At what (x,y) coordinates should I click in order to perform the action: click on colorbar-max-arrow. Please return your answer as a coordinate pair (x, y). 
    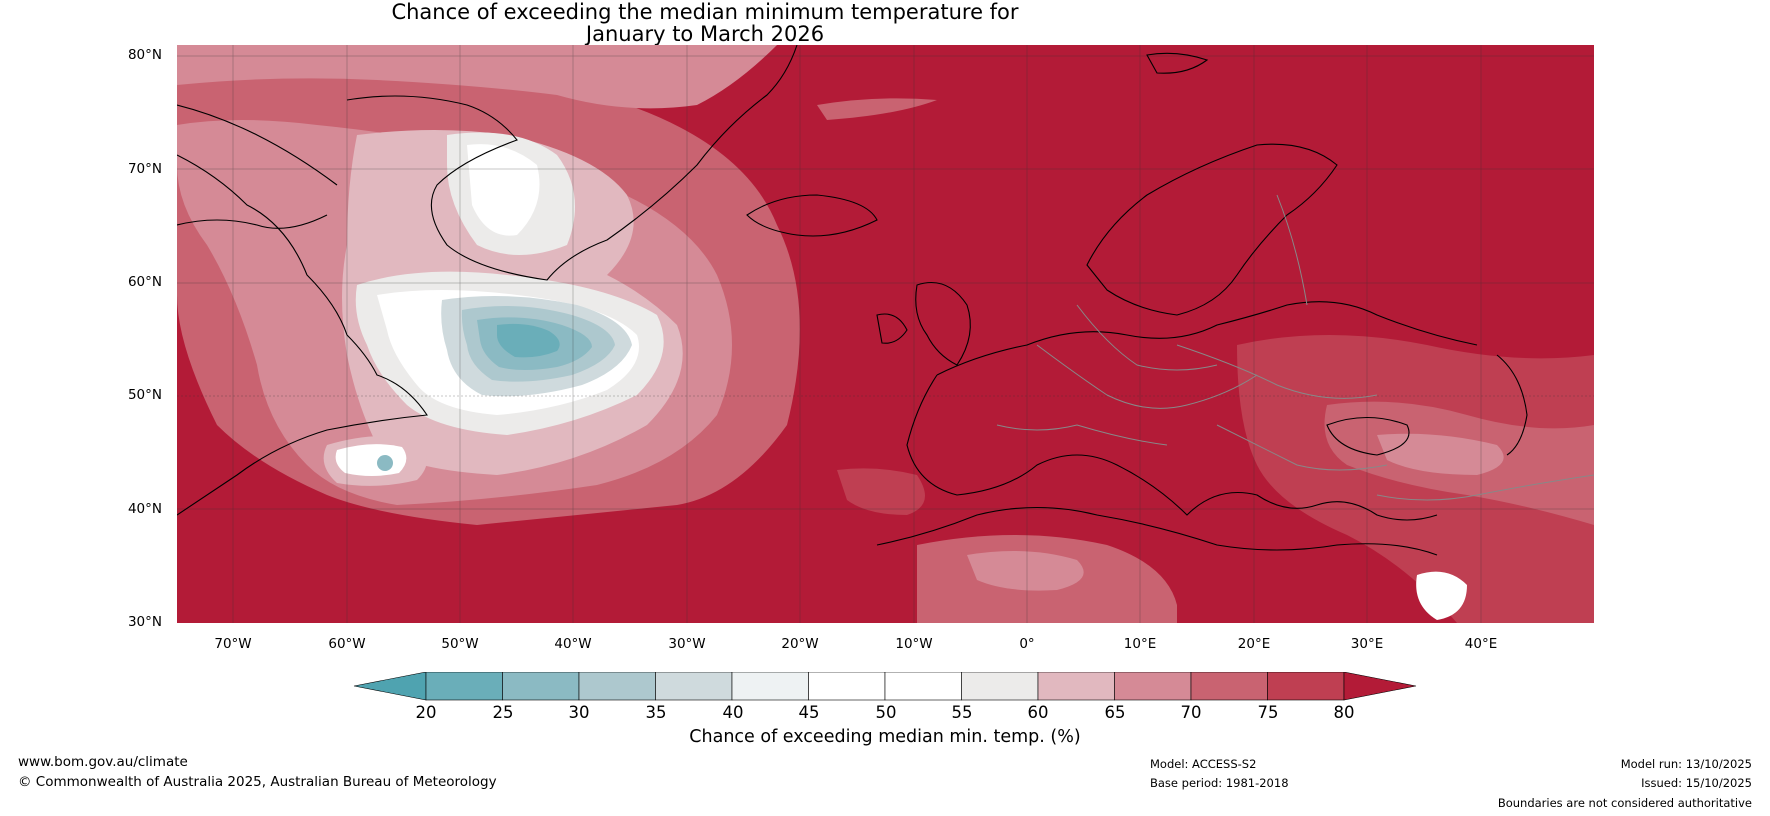
    Looking at the image, I should click on (1380, 686).